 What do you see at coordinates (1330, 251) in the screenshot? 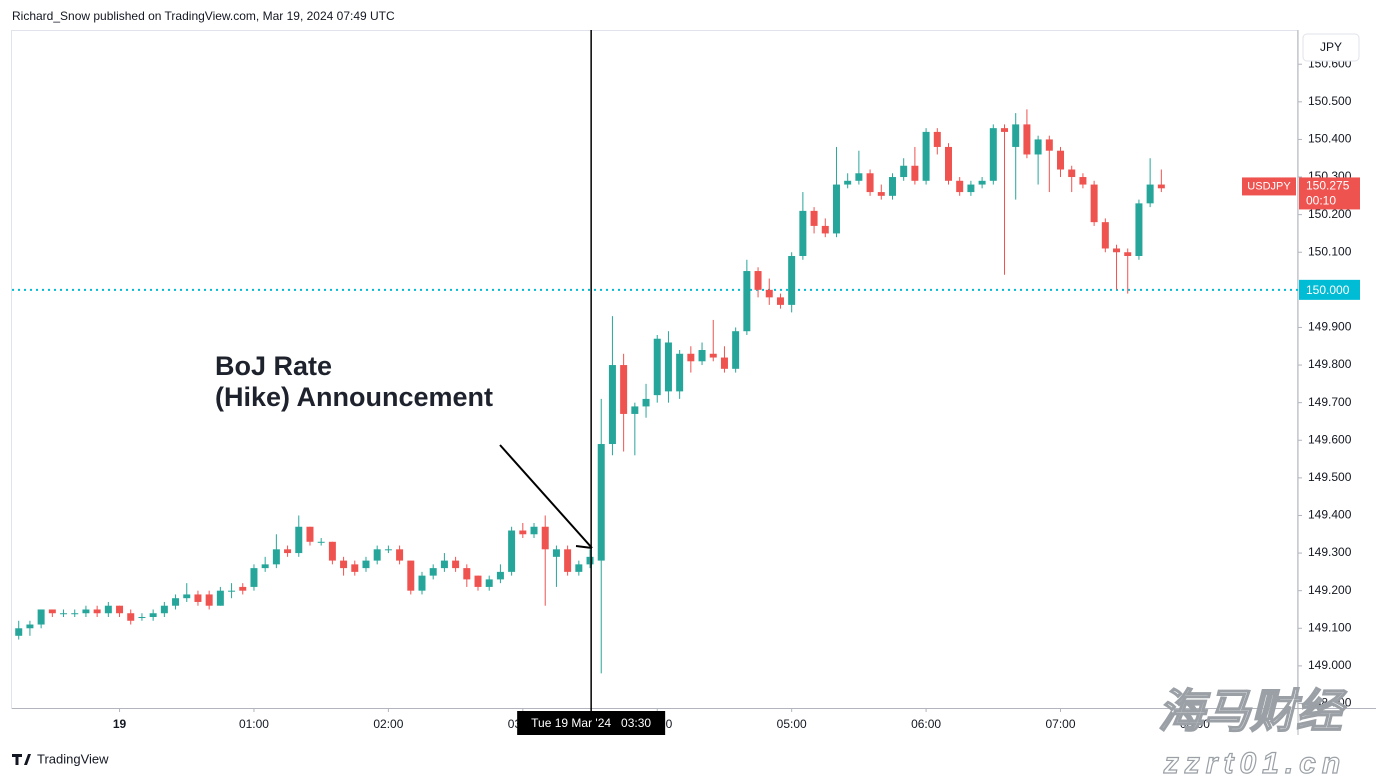
I see `y-tick-label: 150.100` at bounding box center [1330, 251].